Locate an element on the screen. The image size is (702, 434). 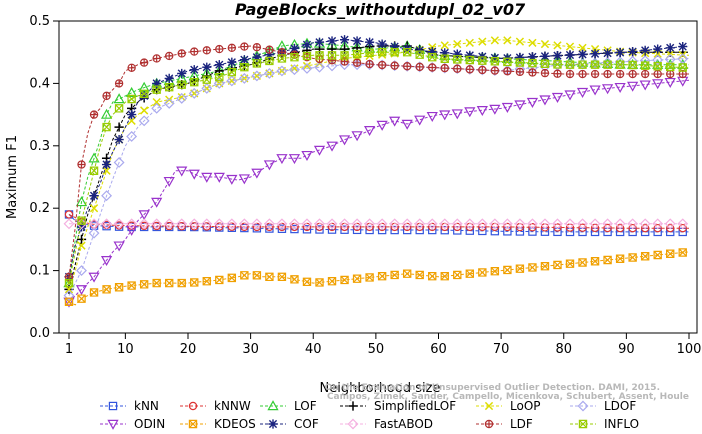
chart-title: PageBlocks_withoutdupl_02_v07 is located at coordinates (380, 9).